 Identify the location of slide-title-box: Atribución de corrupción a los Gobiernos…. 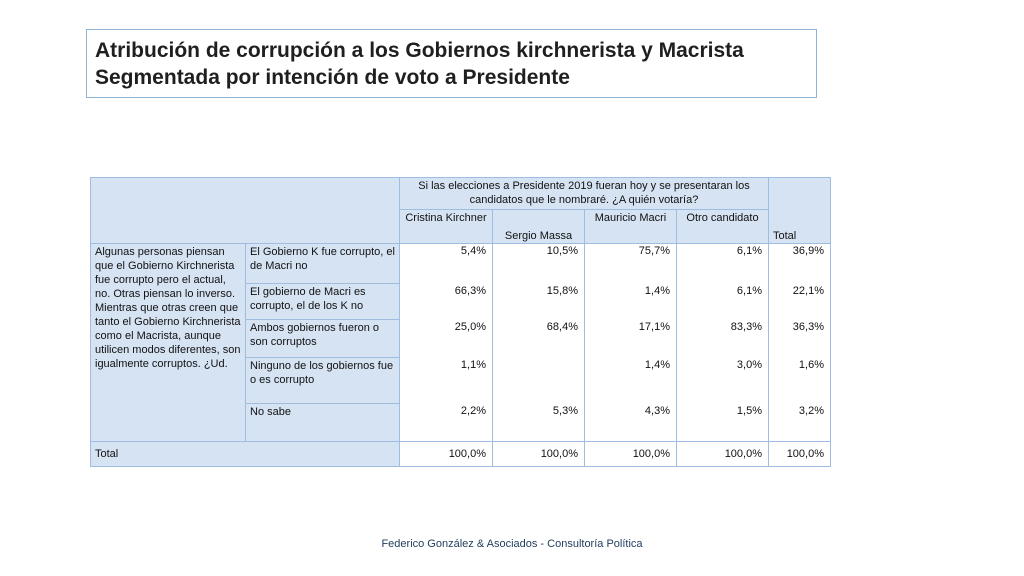
(451, 63).